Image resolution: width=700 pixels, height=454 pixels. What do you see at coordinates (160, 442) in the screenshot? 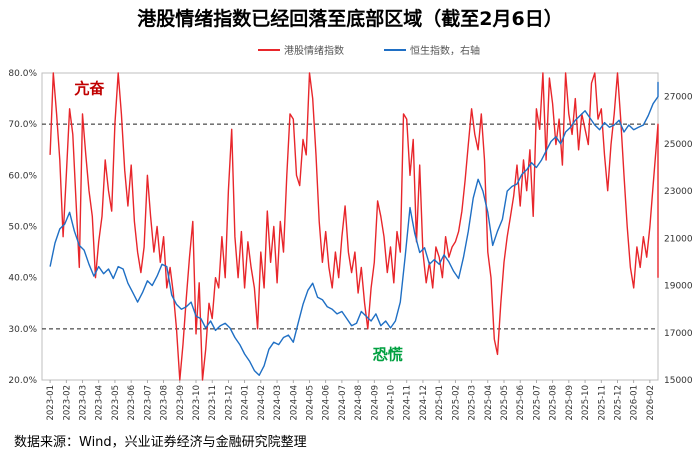
I see `source-note: 数据来源：Wind，兴业证券经济与金融研究院整理` at bounding box center [160, 442].